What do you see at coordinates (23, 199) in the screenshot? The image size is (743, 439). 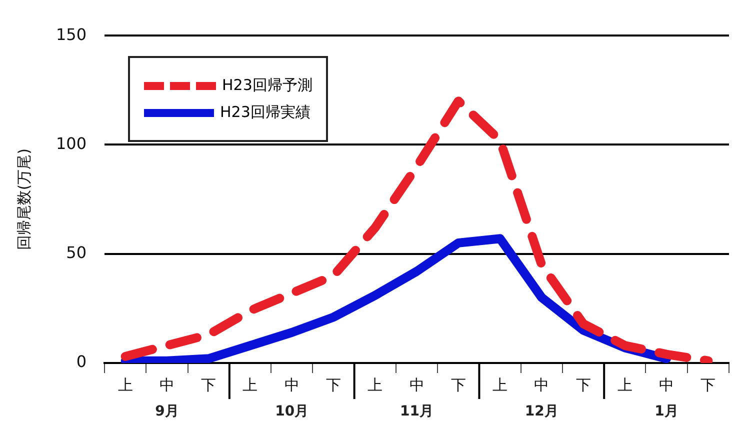 I see `y-axis-title: 回帰尾数(万尾)` at bounding box center [23, 199].